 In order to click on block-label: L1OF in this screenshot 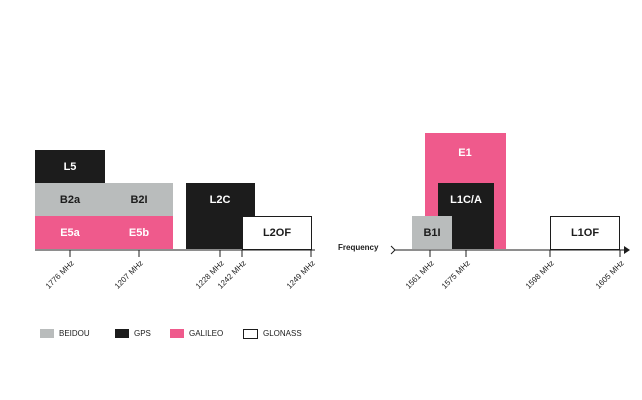, I will do `click(585, 233)`.